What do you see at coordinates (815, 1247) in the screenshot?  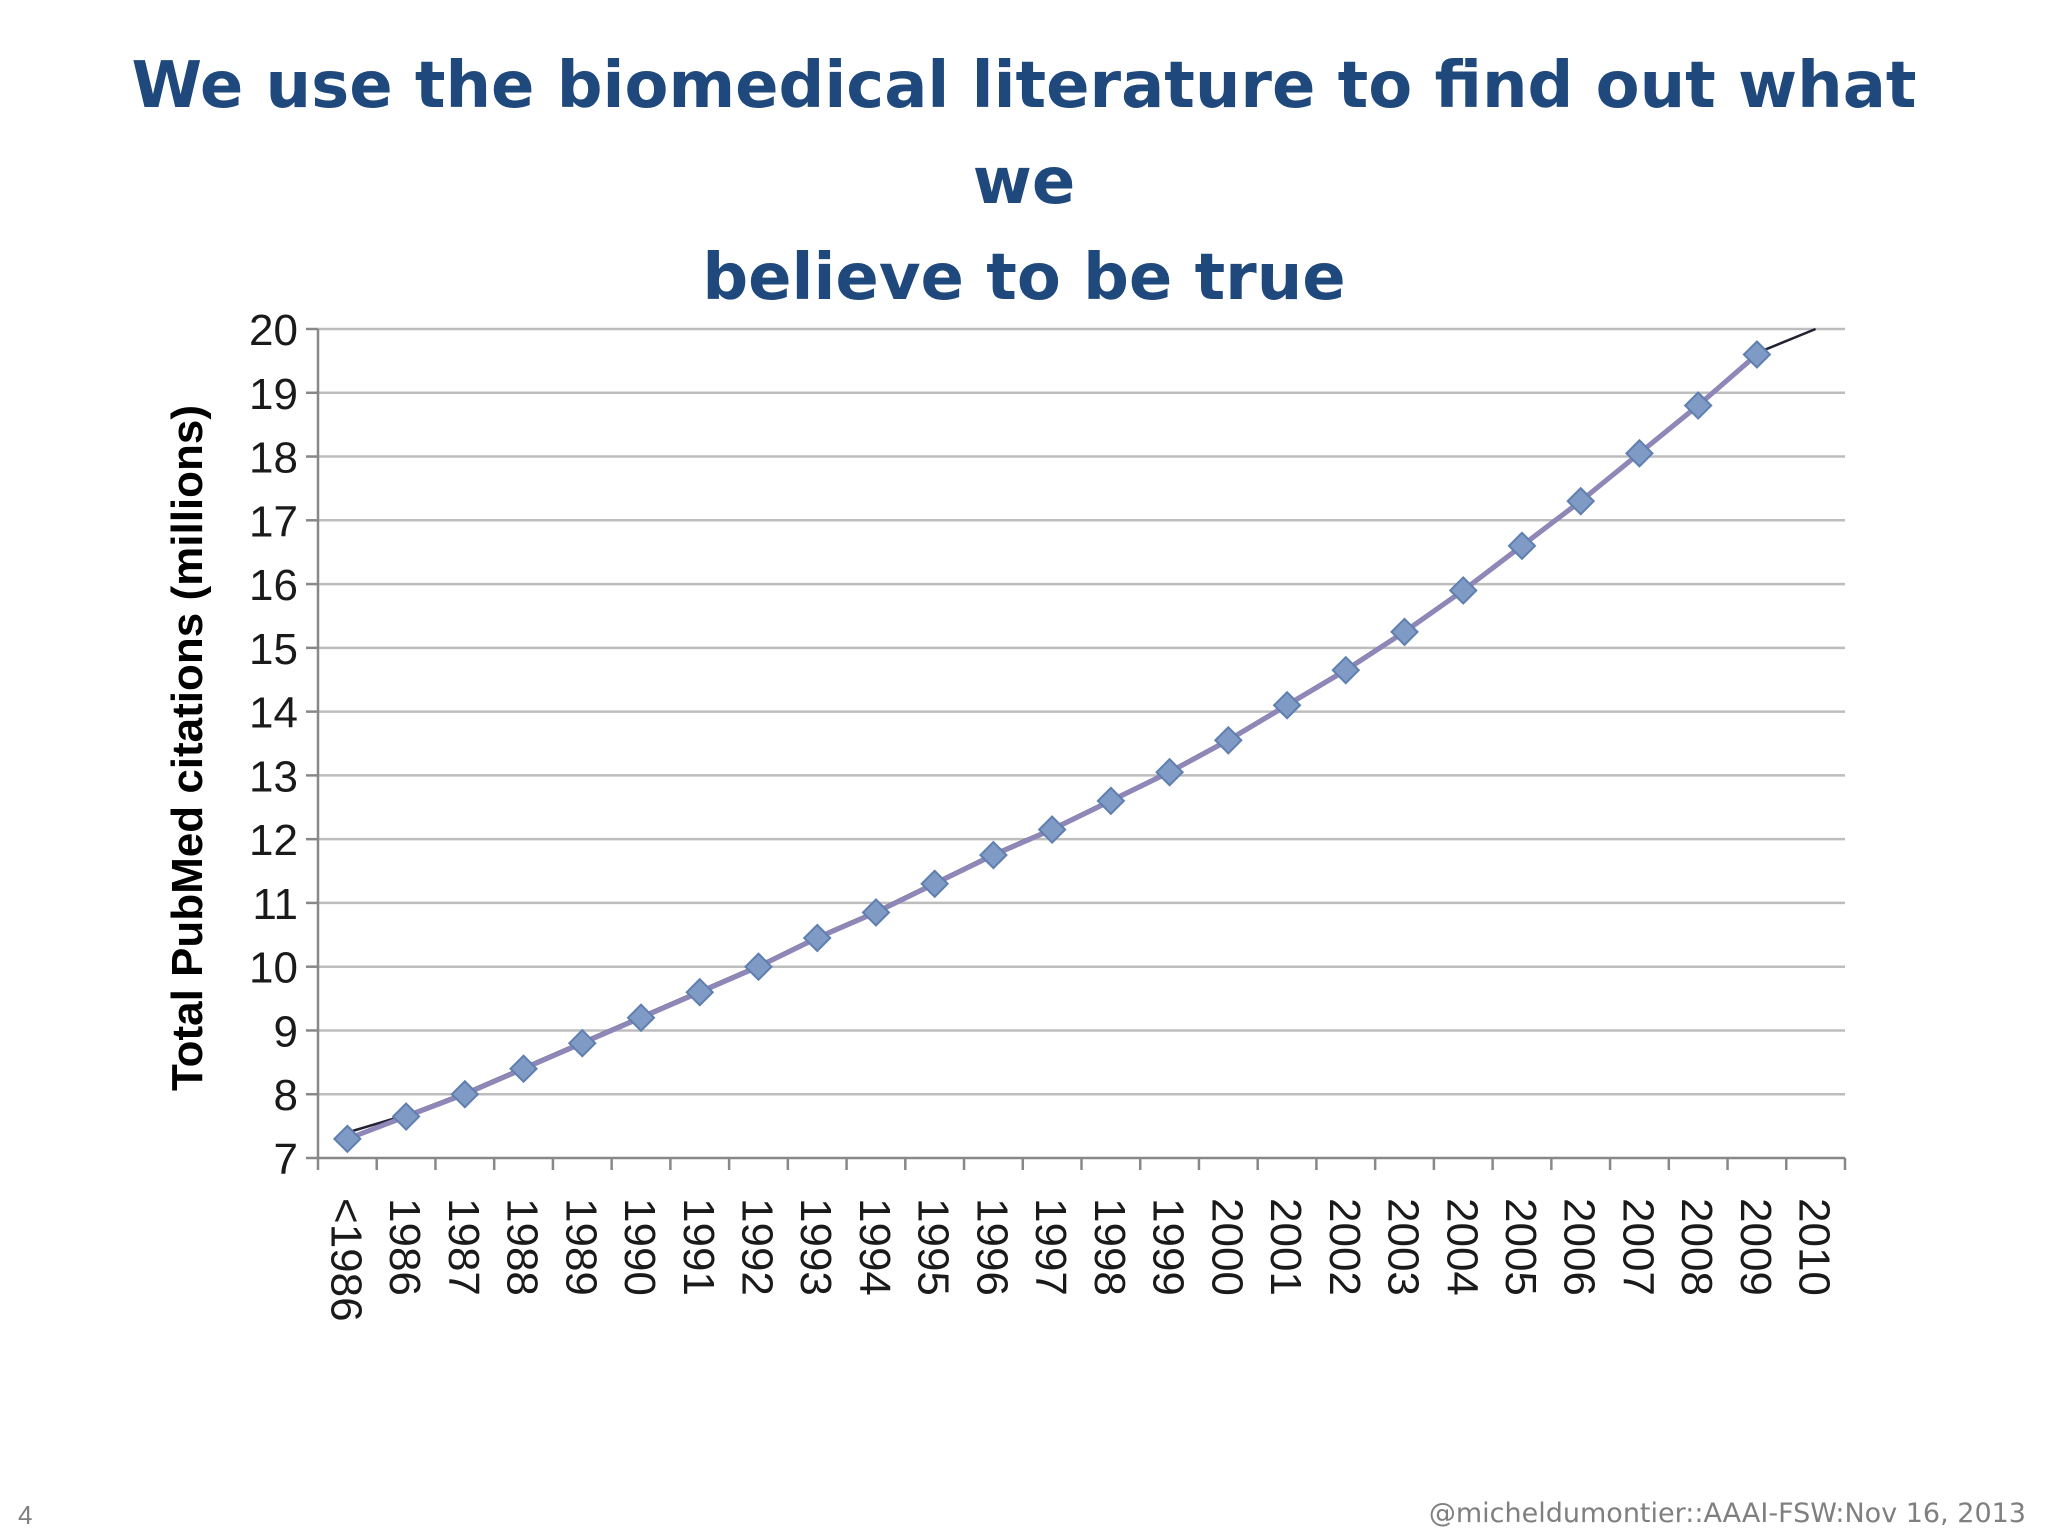 I see `x-tick-label-8: 1993` at bounding box center [815, 1247].